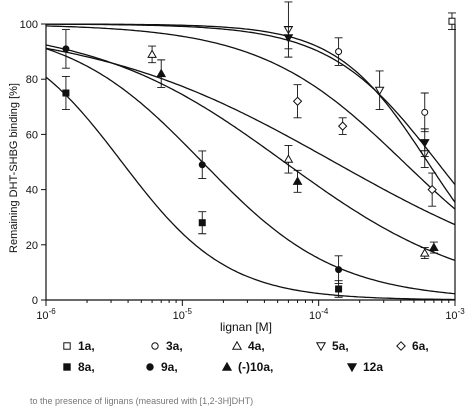  I want to click on legend-item: (-)10a,, so click(247, 367).